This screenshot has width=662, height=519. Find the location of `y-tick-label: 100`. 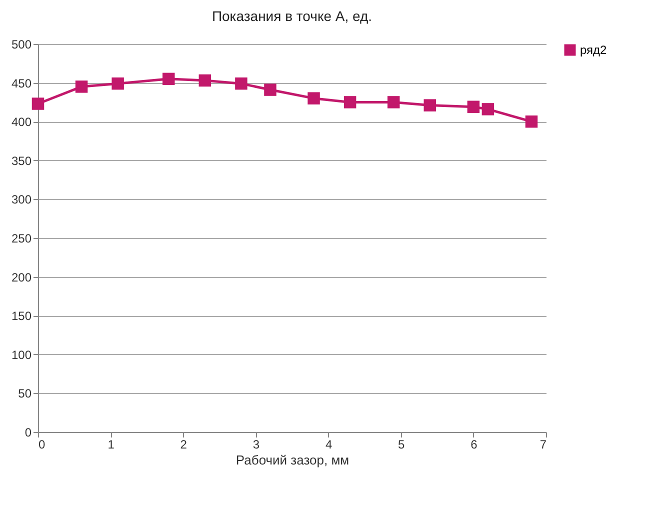

y-tick-label: 100 is located at coordinates (21, 355).